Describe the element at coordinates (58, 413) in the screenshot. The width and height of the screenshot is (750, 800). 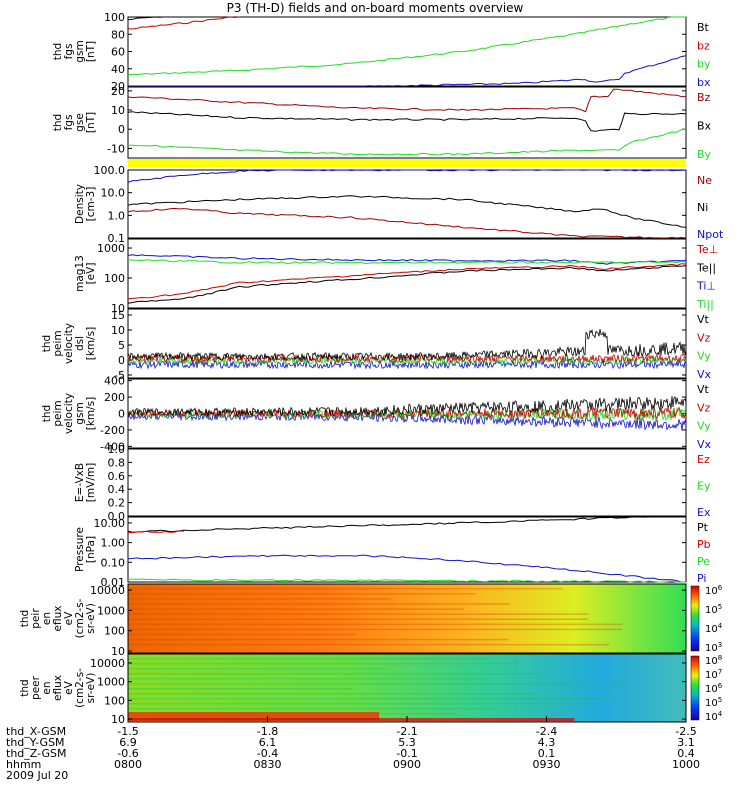
I see `y-axis-label: peim` at that location.